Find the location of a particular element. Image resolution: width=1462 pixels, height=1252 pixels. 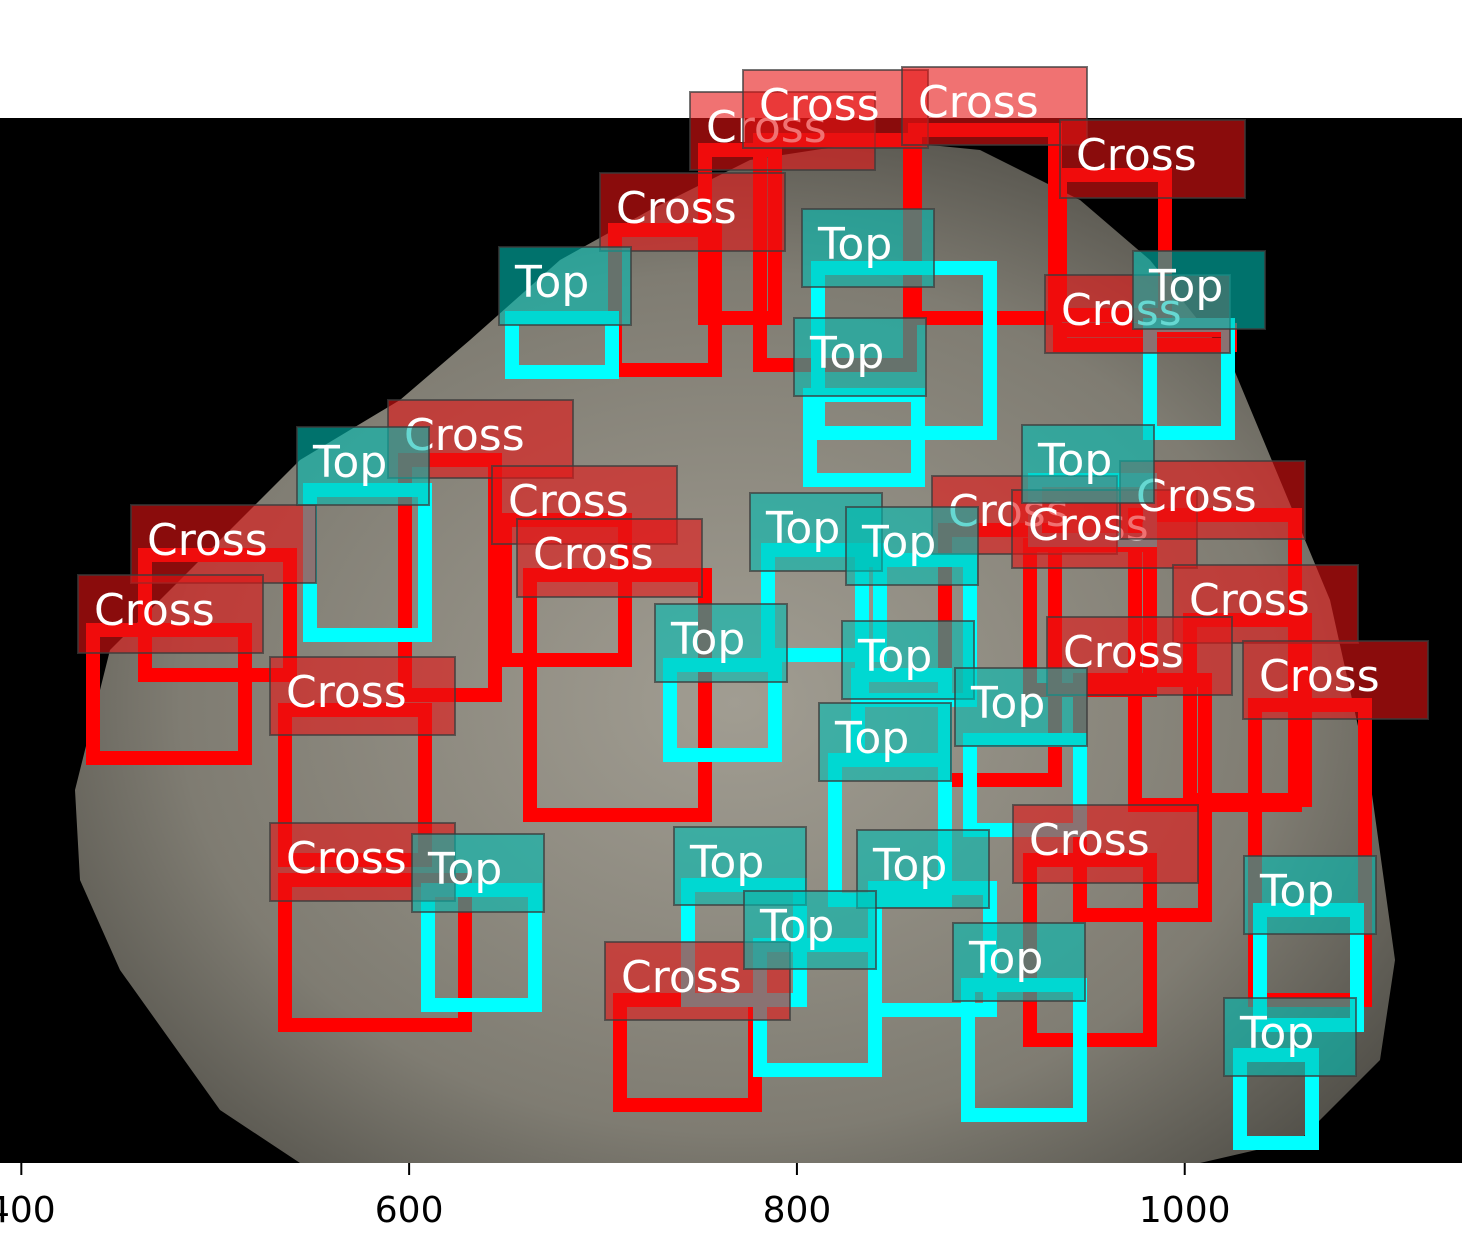

x-tick-label: 600 is located at coordinates (409, 1210).